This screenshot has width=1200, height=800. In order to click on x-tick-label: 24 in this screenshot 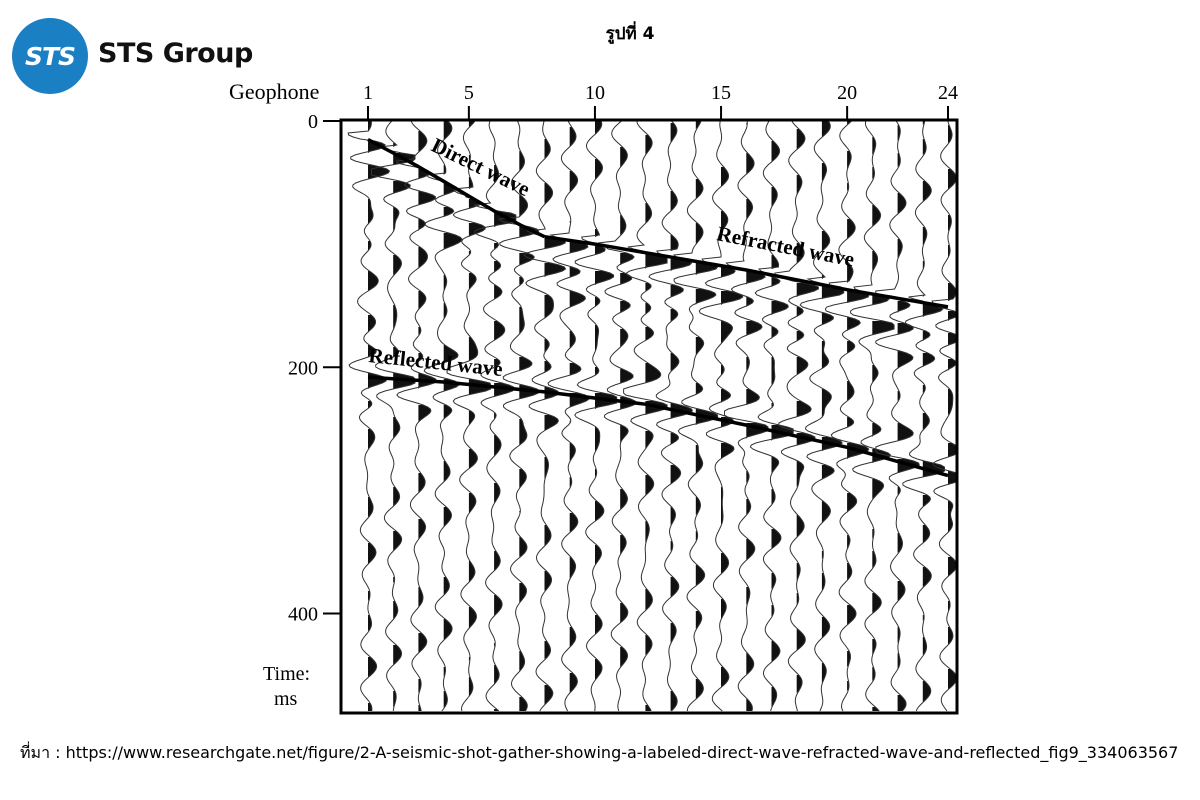, I will do `click(948, 93)`.